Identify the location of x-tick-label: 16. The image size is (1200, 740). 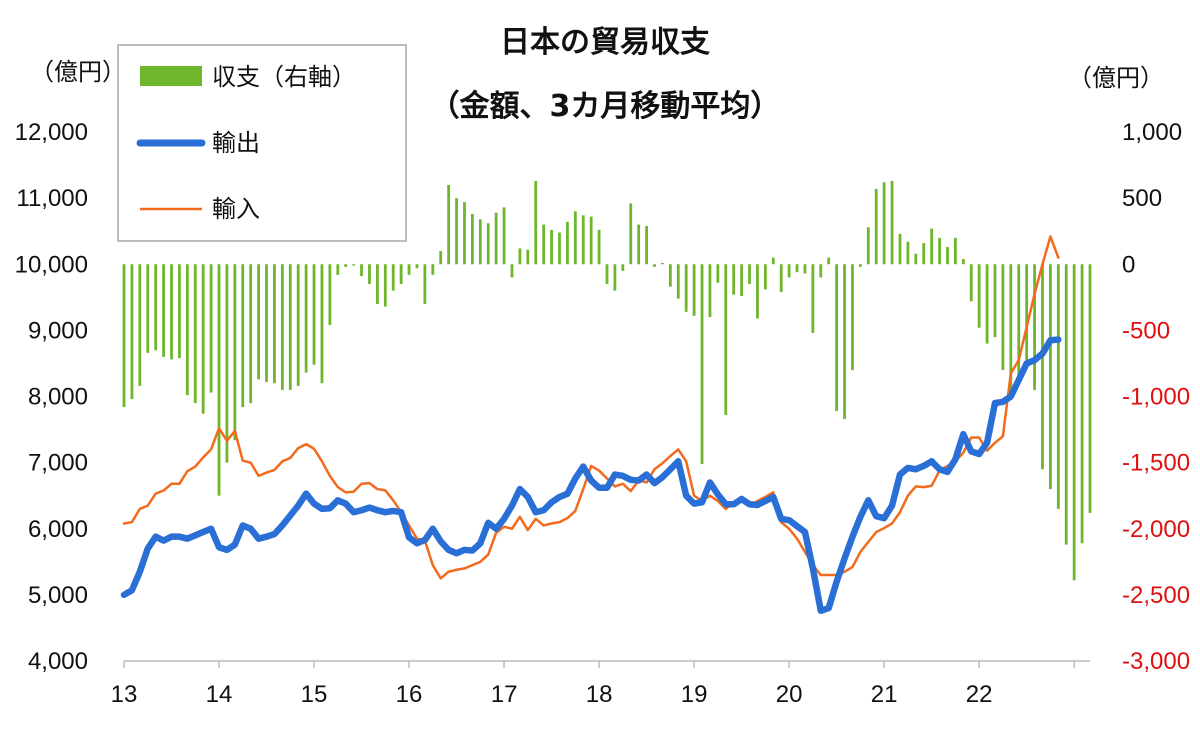
(409, 694).